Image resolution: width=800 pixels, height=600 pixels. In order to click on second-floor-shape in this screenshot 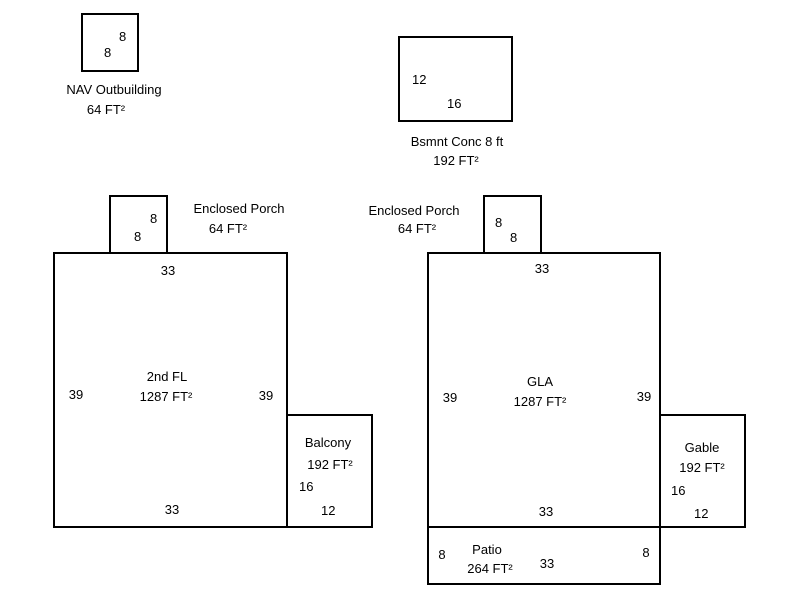, I will do `click(170, 390)`.